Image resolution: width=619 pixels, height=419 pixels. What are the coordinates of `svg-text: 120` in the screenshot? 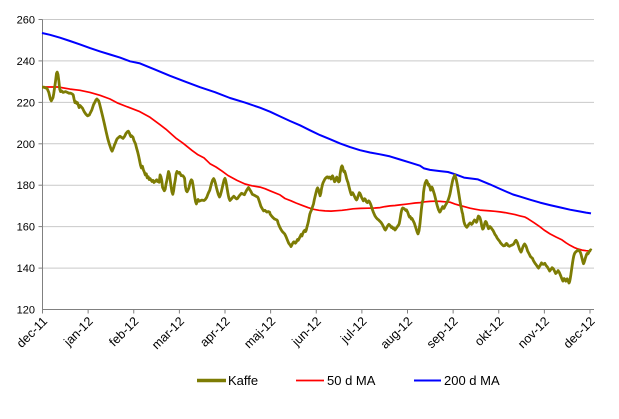 It's located at (26, 311).